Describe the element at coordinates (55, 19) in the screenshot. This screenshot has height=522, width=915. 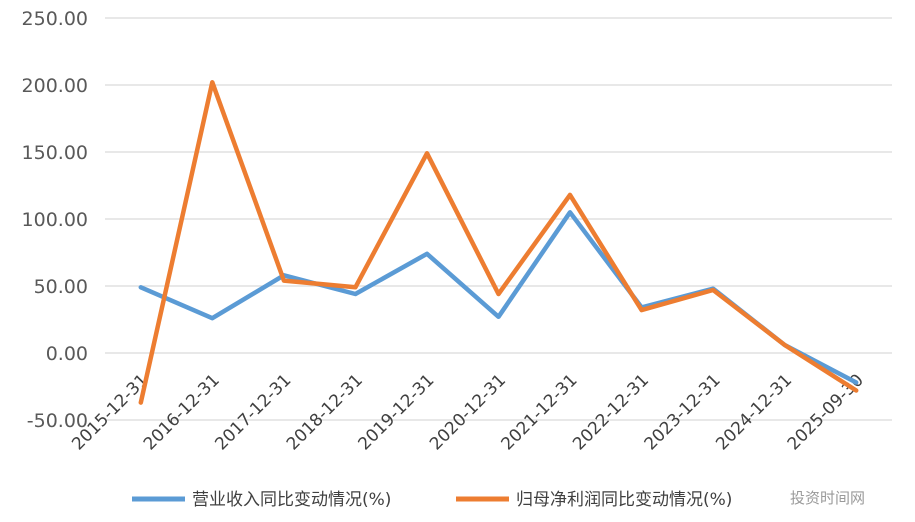
I see `y-tick-label: 250.00` at that location.